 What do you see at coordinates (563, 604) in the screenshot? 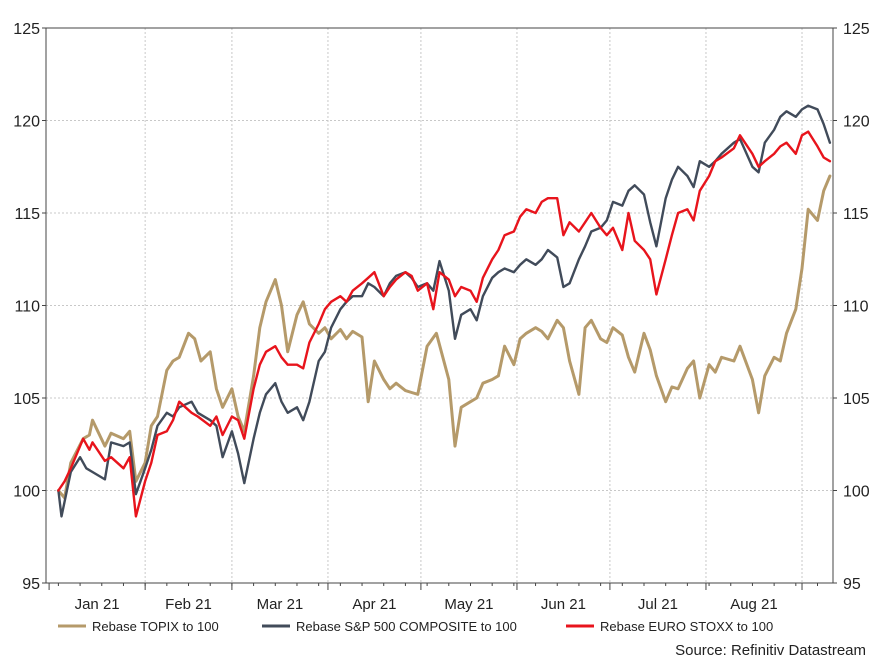
I see `x-tick-label: Jun 21` at bounding box center [563, 604].